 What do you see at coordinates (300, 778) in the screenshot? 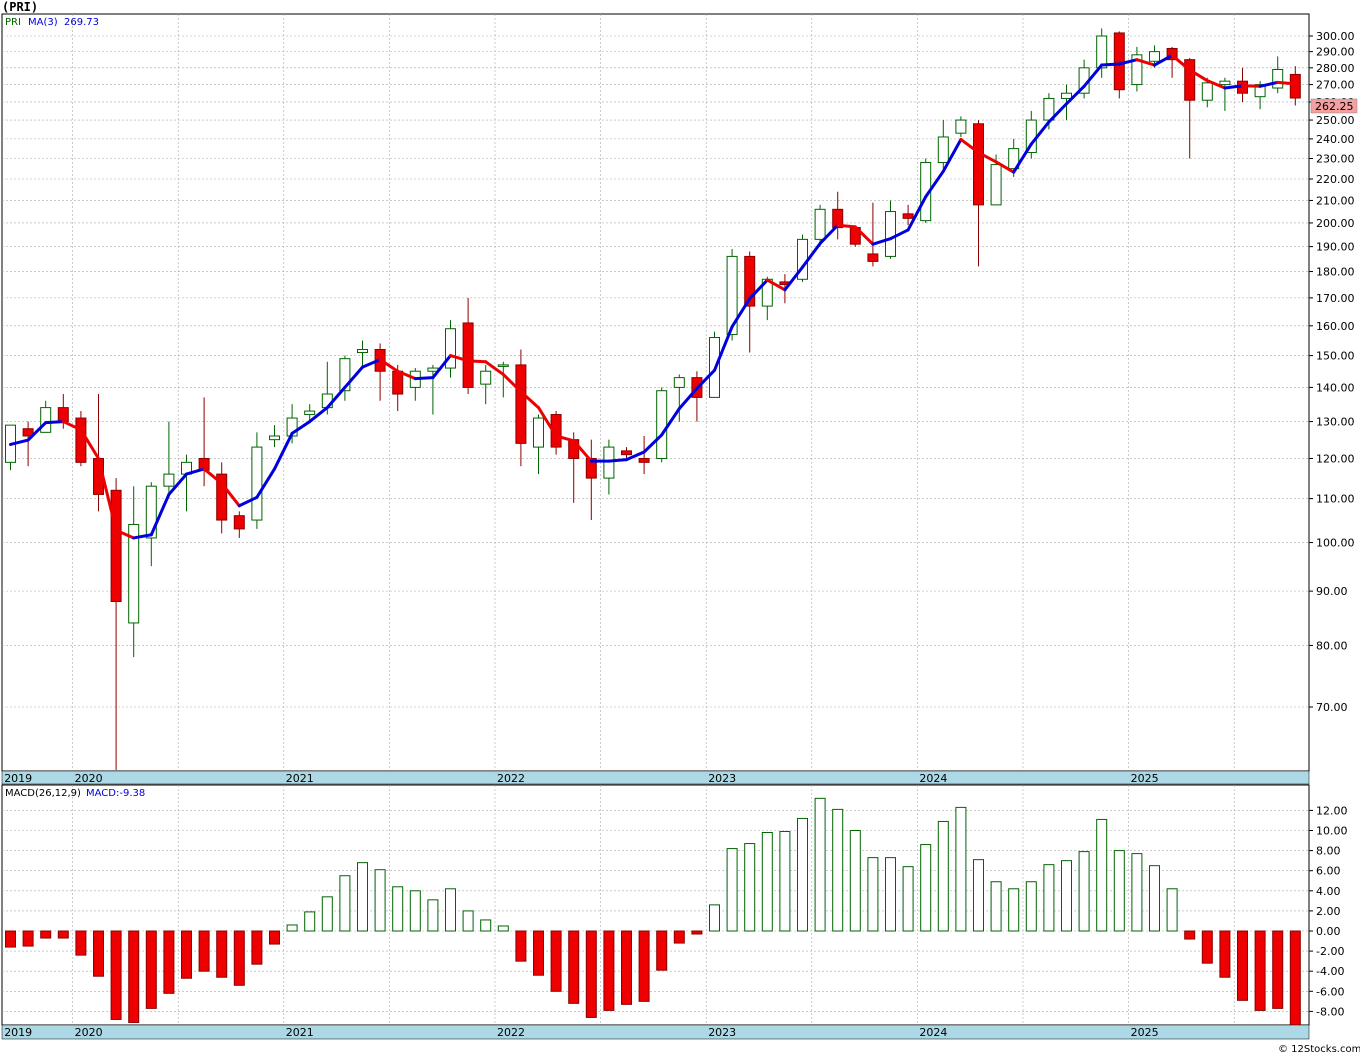
I see `year-label: 2021` at bounding box center [300, 778].